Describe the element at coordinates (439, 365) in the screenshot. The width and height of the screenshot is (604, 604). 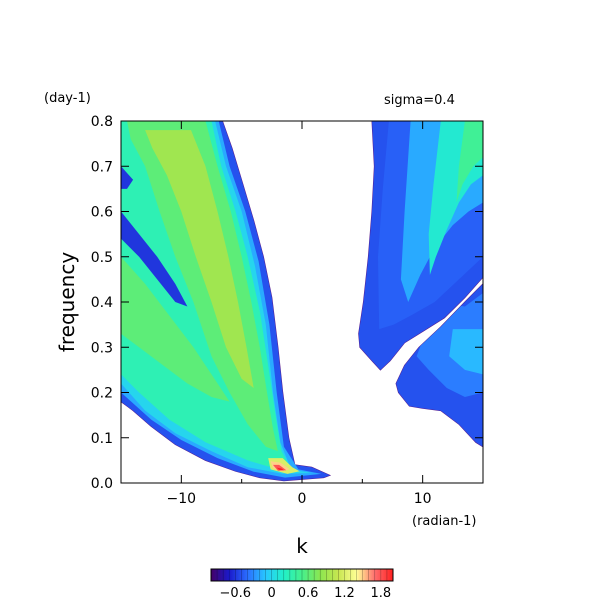
I see `eastward-lower` at that location.